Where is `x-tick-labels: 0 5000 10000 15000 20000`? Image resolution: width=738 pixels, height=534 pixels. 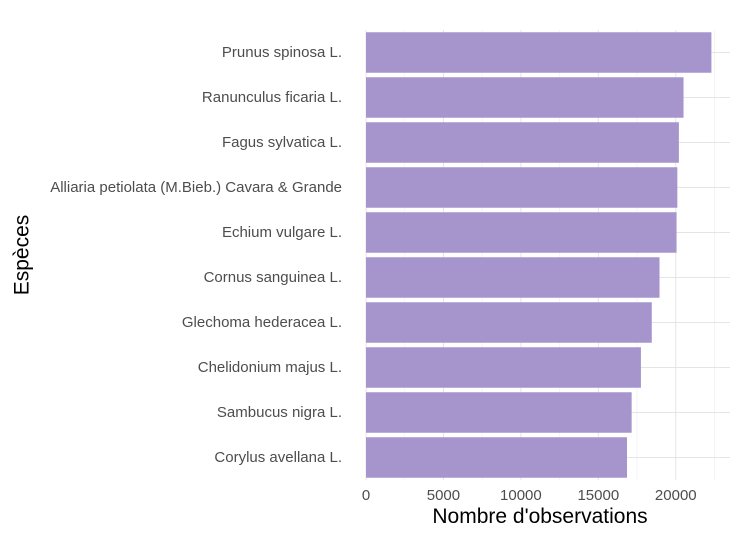
x-tick-labels: 0 5000 10000 15000 20000 is located at coordinates (529, 495).